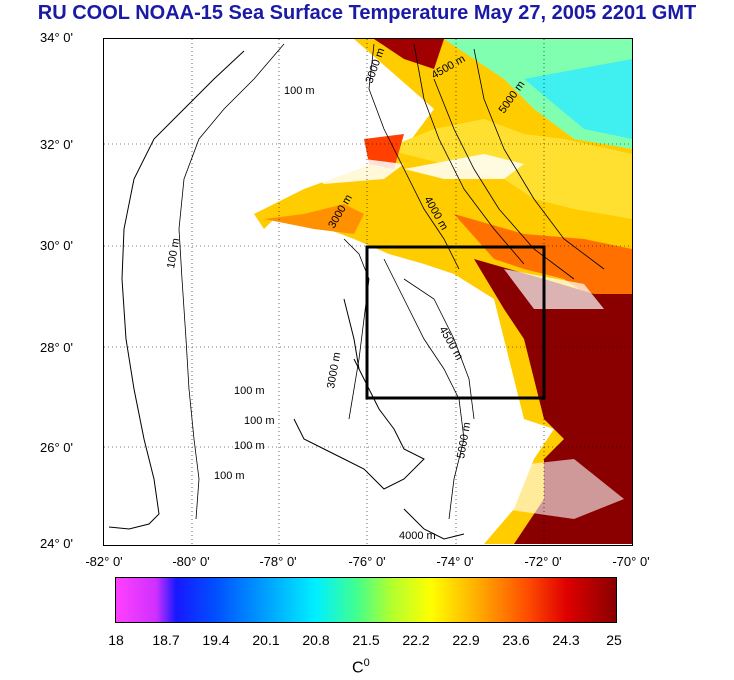 Image resolution: width=734 pixels, height=680 pixels. I want to click on lon-label: -82° 0', so click(104, 561).